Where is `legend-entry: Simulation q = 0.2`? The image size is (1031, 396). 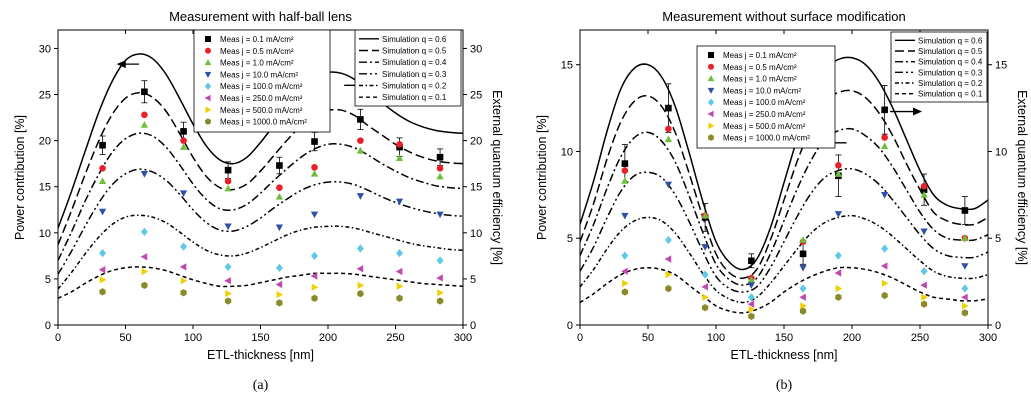 legend-entry: Simulation q = 0.2 is located at coordinates (939, 83).